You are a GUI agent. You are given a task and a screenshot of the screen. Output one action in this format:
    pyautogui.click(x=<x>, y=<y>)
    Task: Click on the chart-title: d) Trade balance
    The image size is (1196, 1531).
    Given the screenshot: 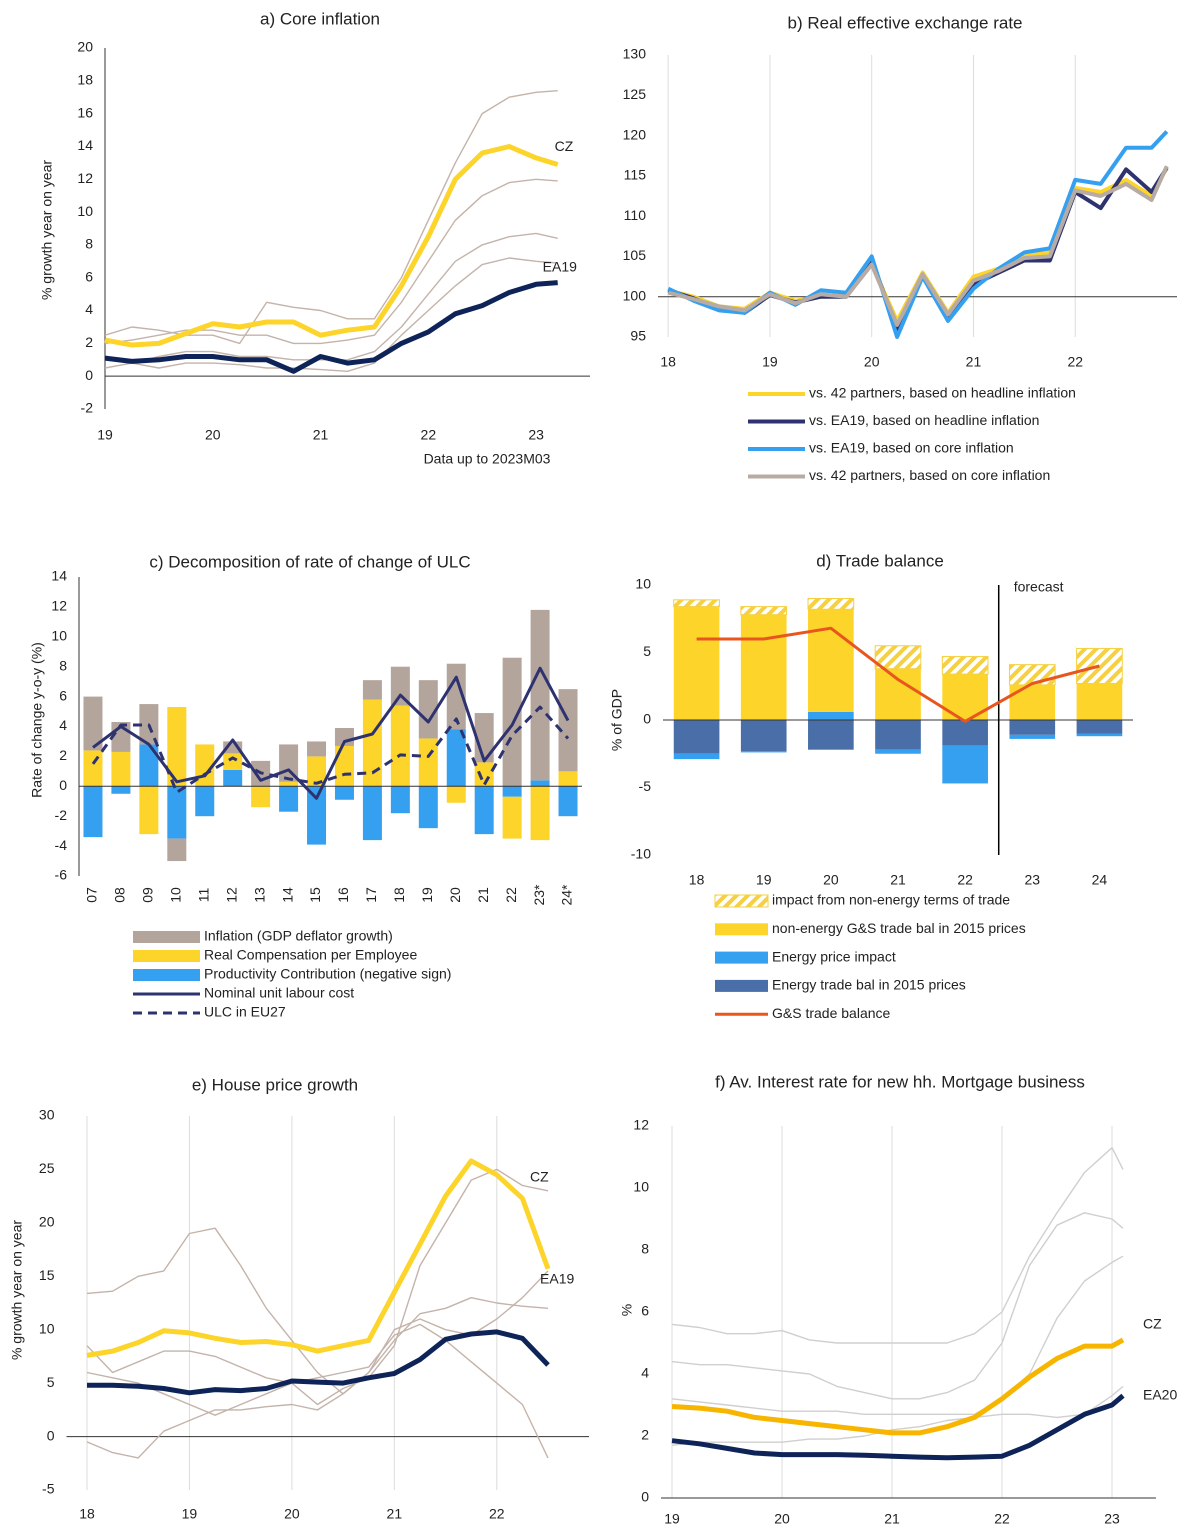 What is the action you would take?
    pyautogui.click(x=880, y=560)
    